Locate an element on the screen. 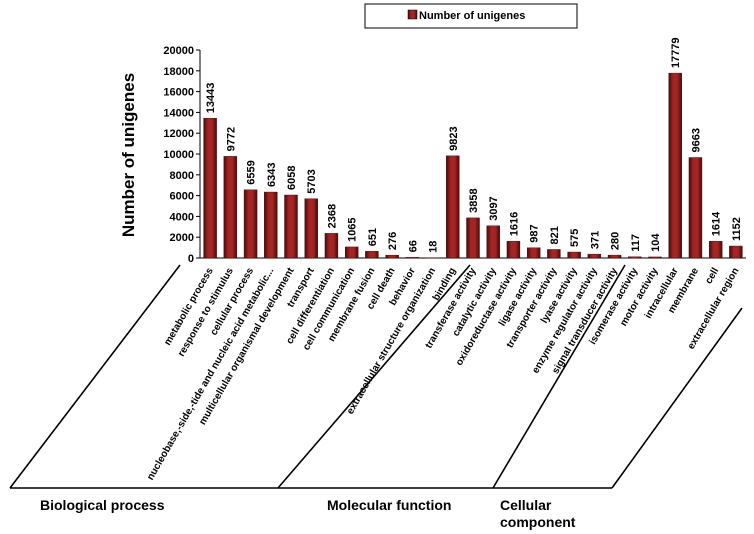 This screenshot has width=754, height=534. value-label: 280 is located at coordinates (616, 241).